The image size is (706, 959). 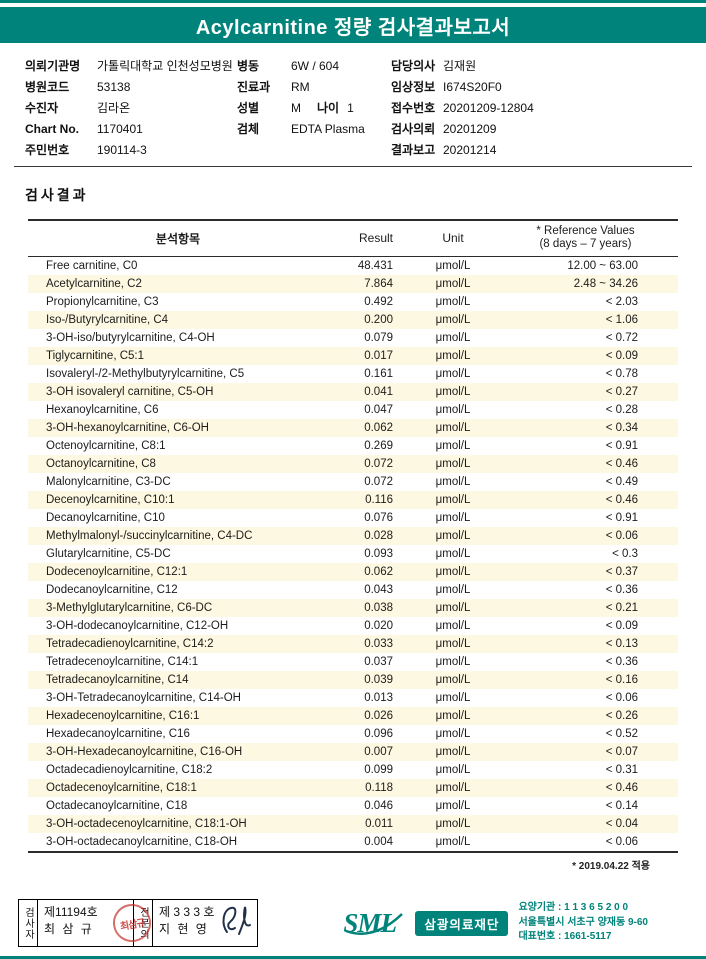 I want to click on specialist-name: 지 현 영, so click(x=184, y=929).